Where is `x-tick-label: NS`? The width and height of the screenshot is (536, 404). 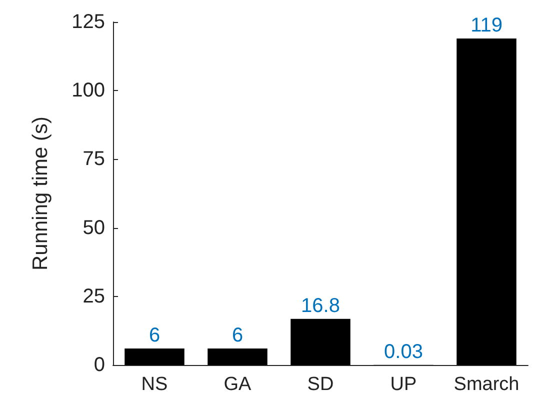 x-tick-label: NS is located at coordinates (154, 384).